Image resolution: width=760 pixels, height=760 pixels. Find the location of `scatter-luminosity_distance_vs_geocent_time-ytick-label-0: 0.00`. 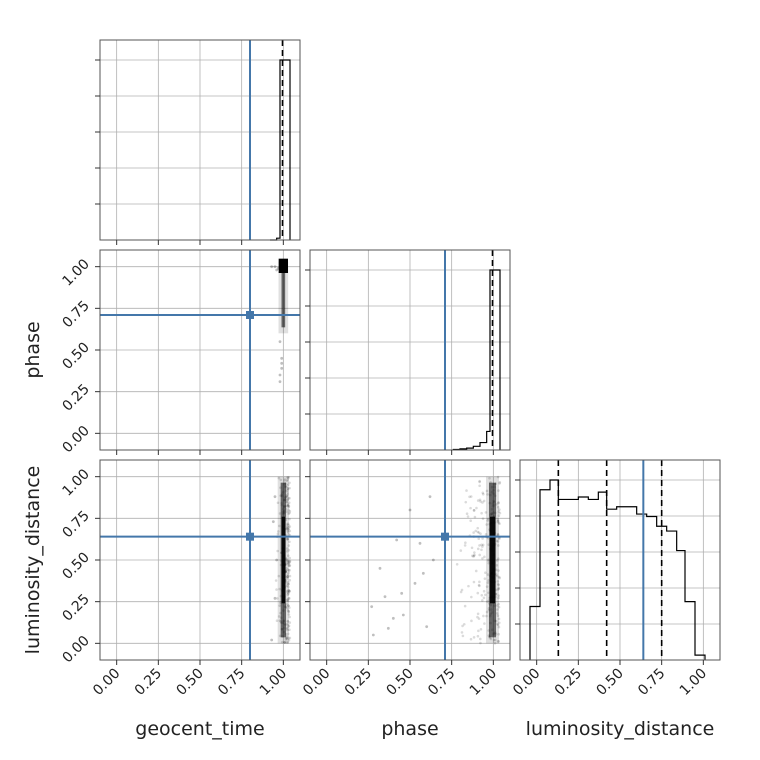

scatter-luminosity_distance_vs_geocent_time-ytick-label-0: 0.00 is located at coordinates (75, 649).